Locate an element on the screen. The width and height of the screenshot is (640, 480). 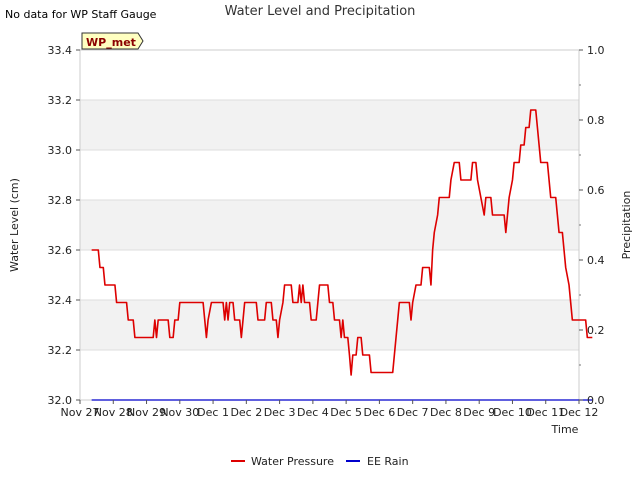
legend: Water Pressure EE Rain is located at coordinates (320, 461).